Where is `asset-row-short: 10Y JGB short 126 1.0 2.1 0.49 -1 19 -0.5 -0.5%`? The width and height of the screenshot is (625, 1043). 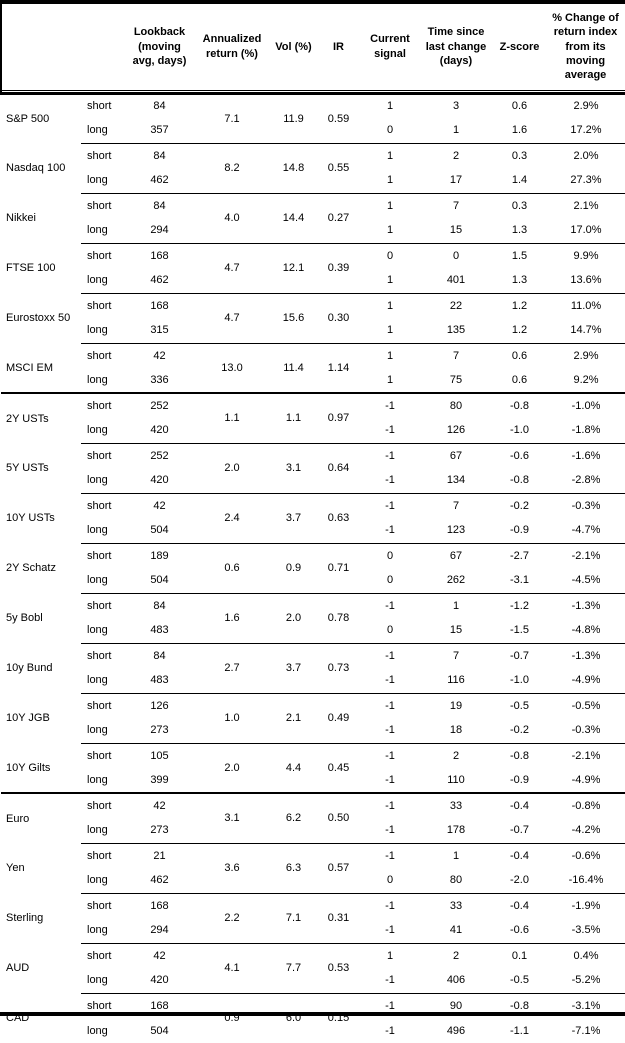 asset-row-short: 10Y JGB short 126 1.0 2.1 0.49 -1 19 -0.5 -0.5% is located at coordinates (313, 717).